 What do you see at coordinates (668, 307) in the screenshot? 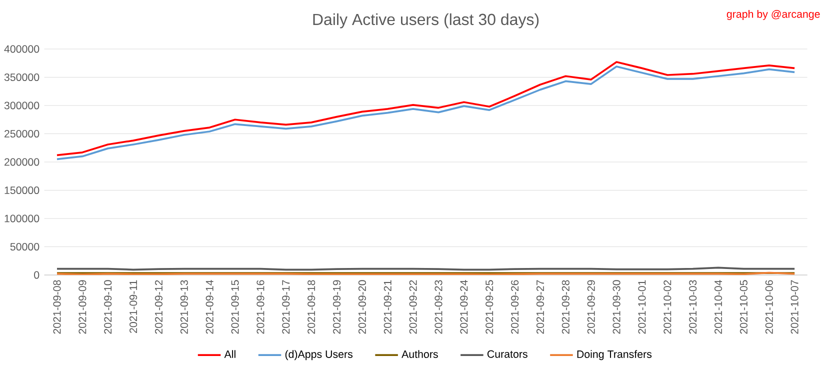
I see `x-tick-label: 2021-10-02` at bounding box center [668, 307].